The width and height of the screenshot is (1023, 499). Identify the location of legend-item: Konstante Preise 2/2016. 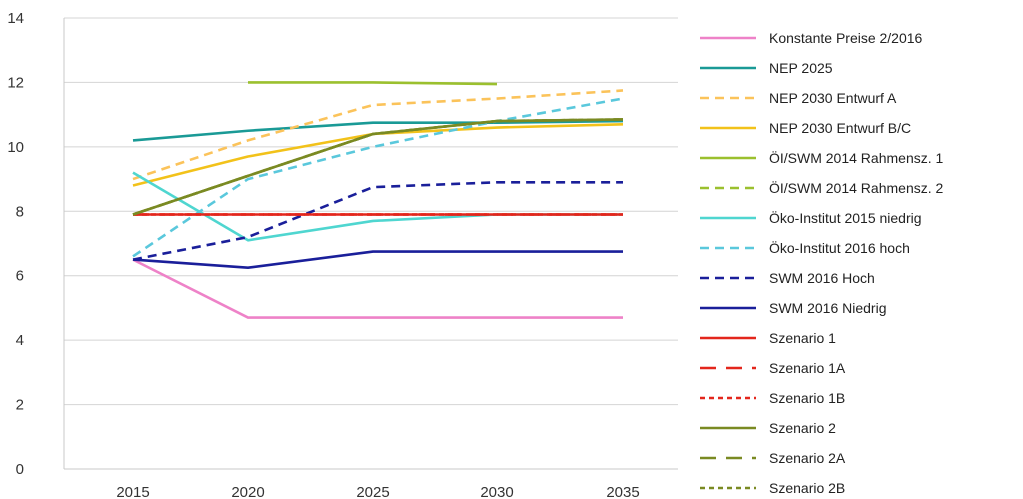
(811, 38).